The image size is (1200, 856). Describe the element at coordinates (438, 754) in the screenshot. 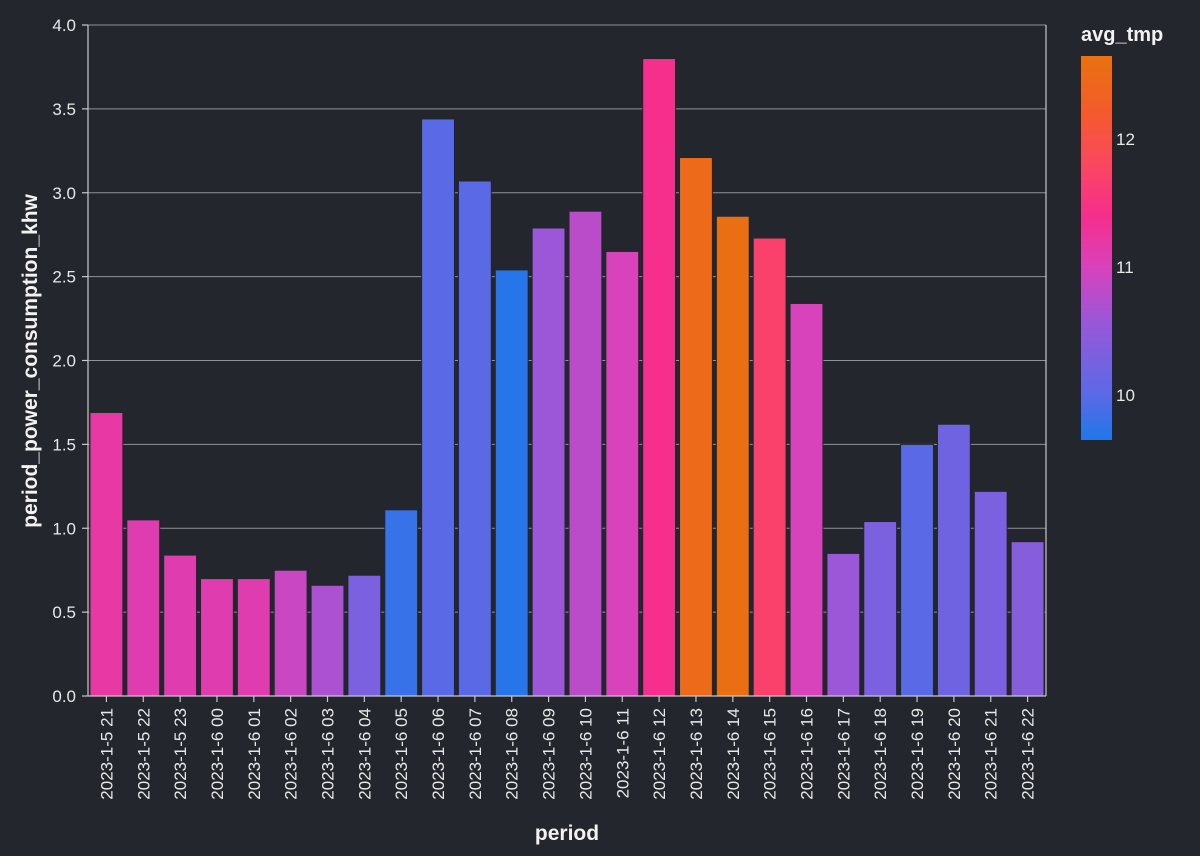

I see `x-tick-label: 2023-1-6 06` at that location.